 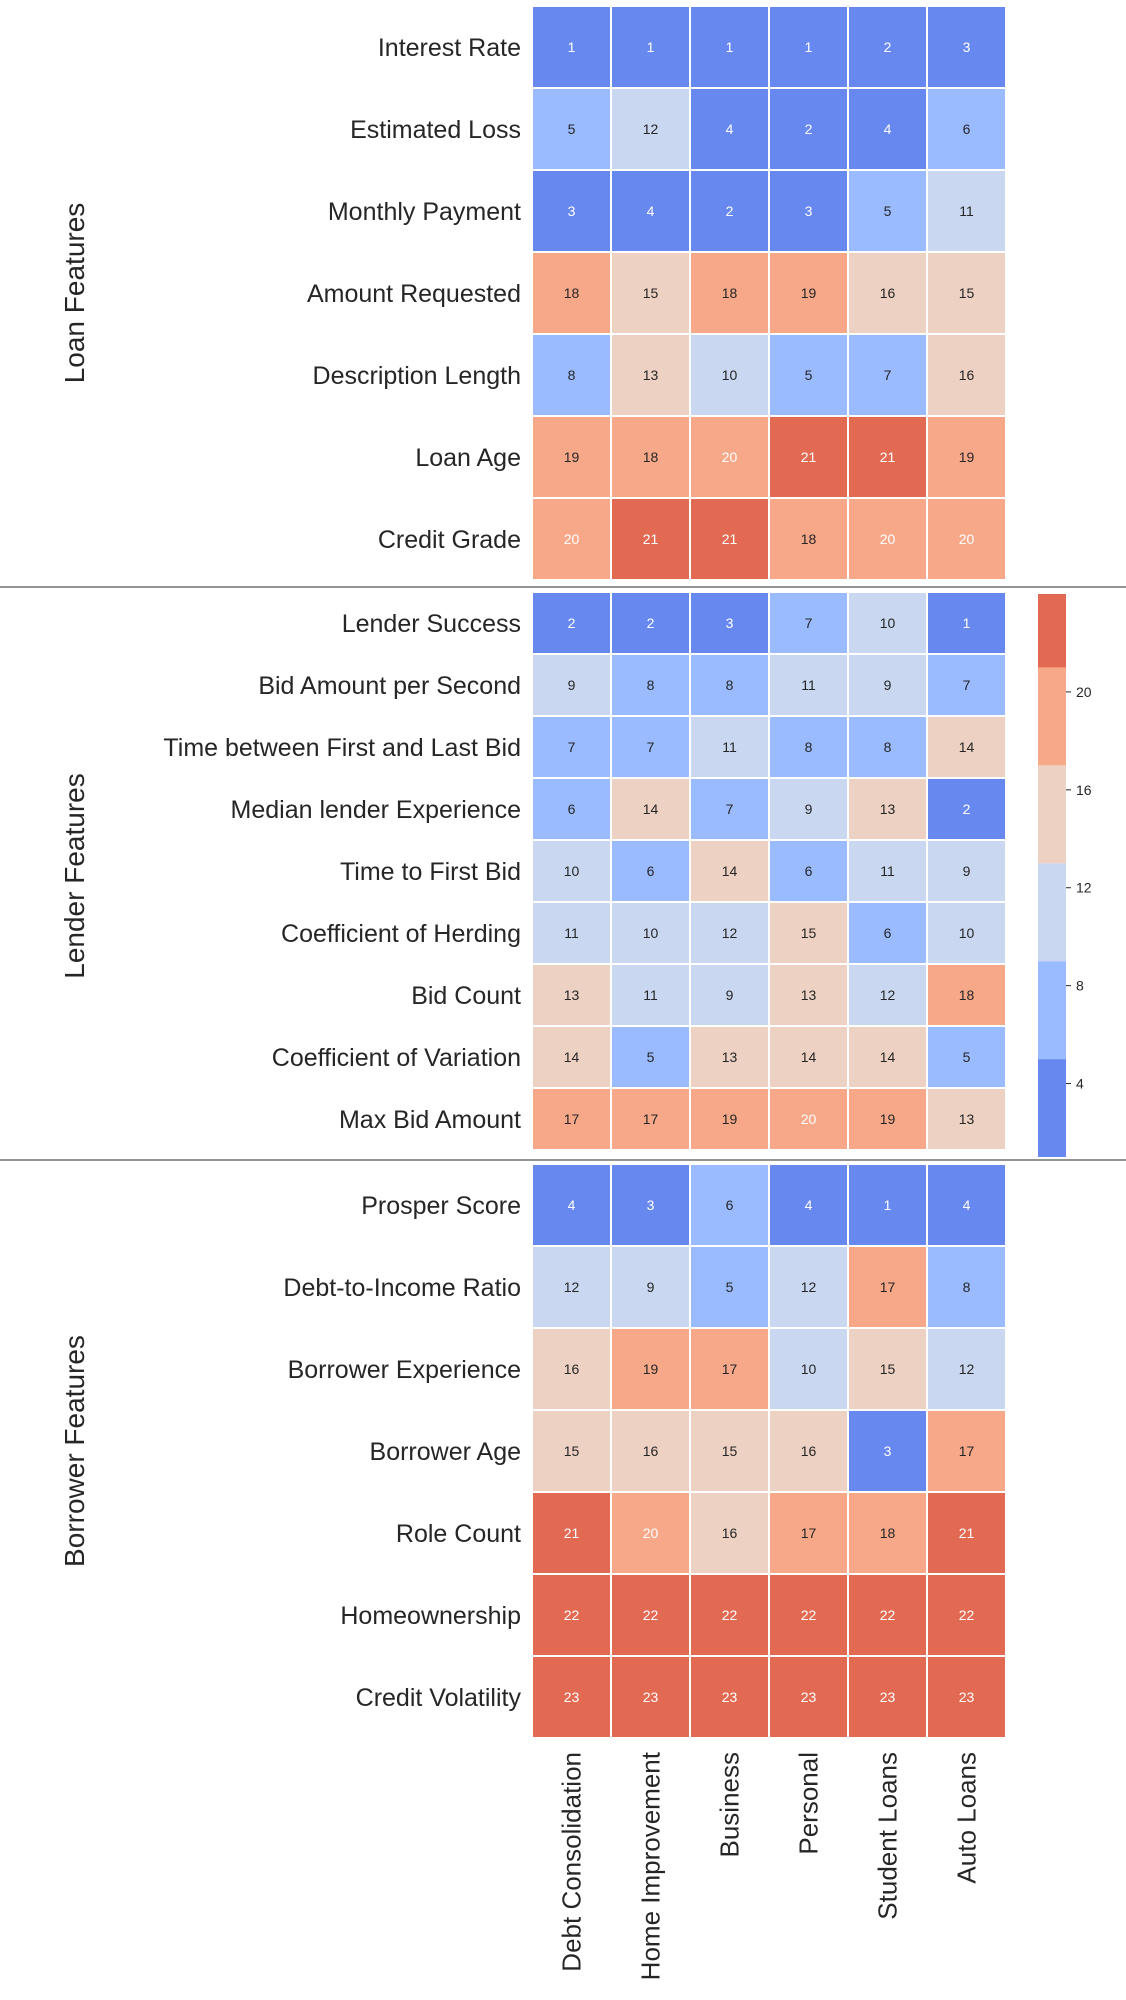 I want to click on cell-borrower-age-debt-consolidation, so click(x=571, y=1451).